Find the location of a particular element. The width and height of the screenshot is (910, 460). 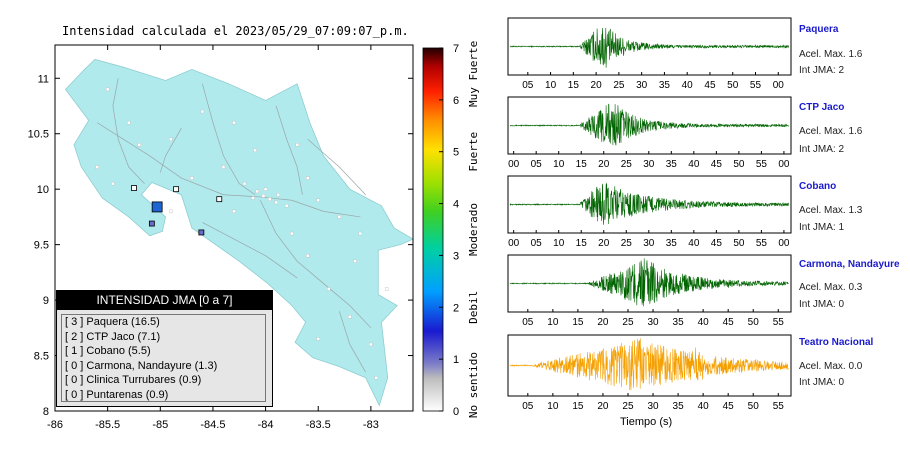

y-tick-label: 10.5 is located at coordinates (38, 135).